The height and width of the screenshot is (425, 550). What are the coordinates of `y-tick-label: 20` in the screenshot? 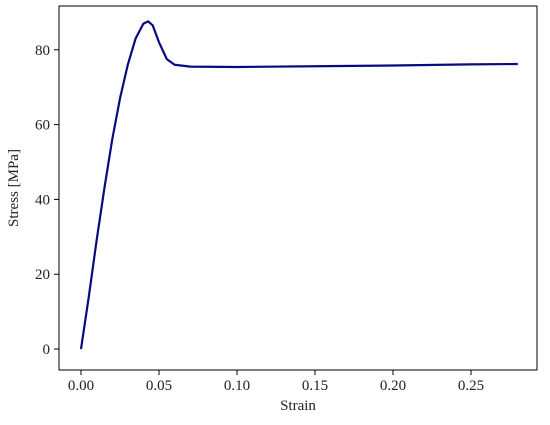 It's located at (42, 275).